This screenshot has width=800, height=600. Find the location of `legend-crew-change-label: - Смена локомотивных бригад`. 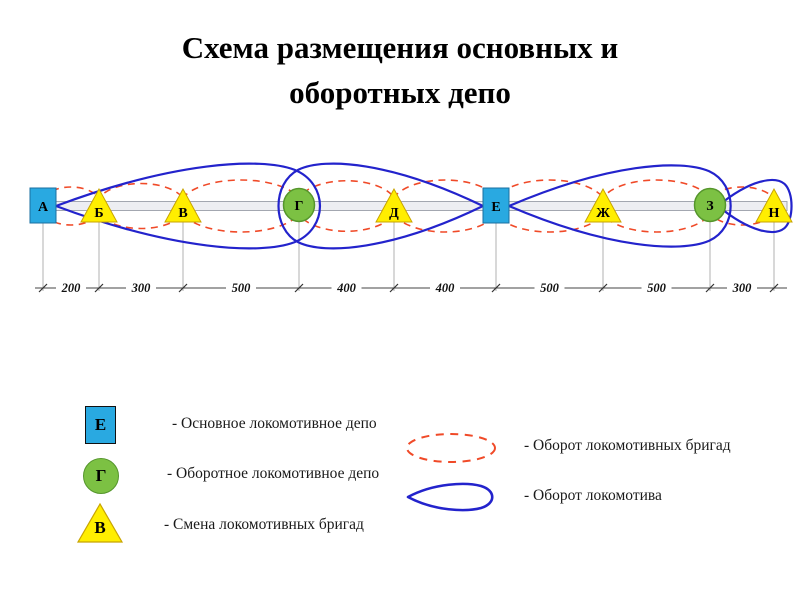

legend-crew-change-label: - Смена локомотивных бригад is located at coordinates (264, 524).